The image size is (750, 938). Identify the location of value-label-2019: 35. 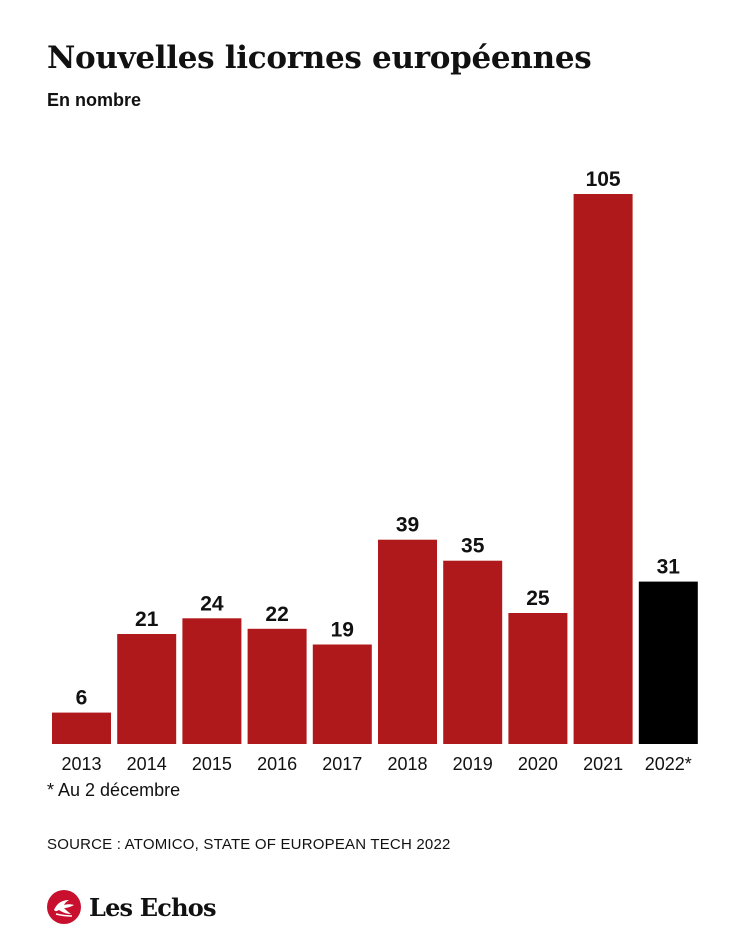
(473, 546).